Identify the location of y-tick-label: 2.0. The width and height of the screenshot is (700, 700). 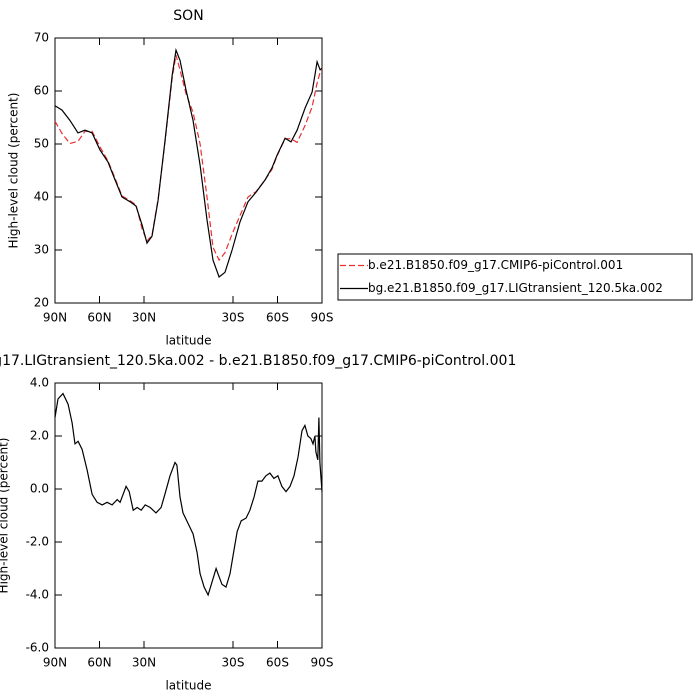
(39, 436).